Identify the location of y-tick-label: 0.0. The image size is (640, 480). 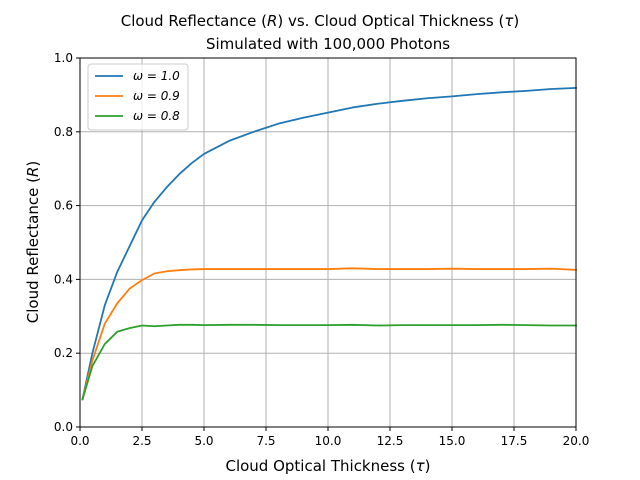
(63, 427).